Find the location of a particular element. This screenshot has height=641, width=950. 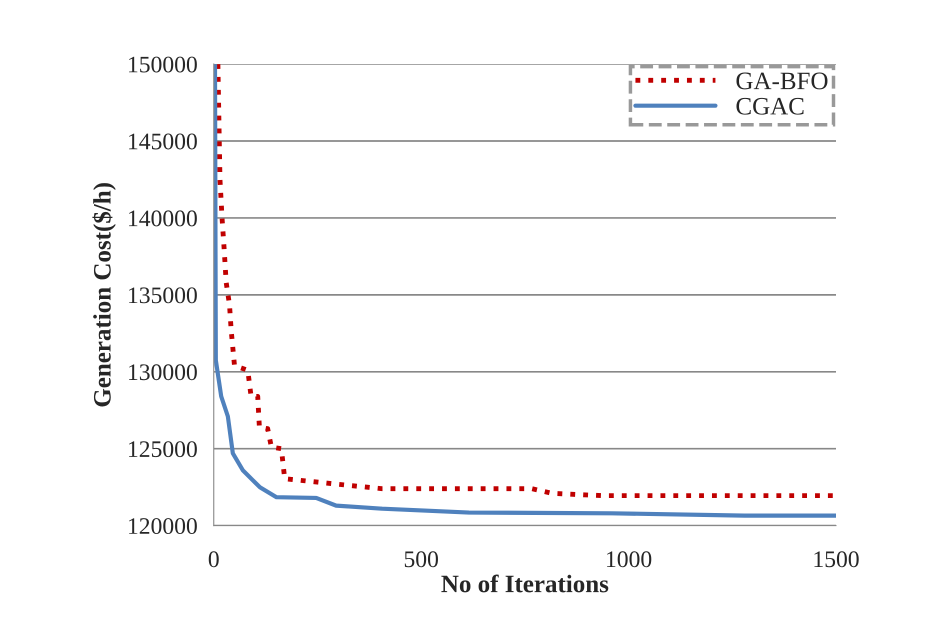

y-tick-label: 120000 is located at coordinates (163, 526).